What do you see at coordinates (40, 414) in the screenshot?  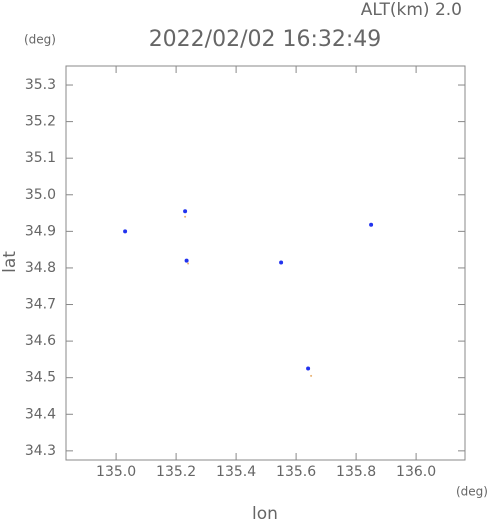 I see `y-tick-label: 34.4` at bounding box center [40, 414].